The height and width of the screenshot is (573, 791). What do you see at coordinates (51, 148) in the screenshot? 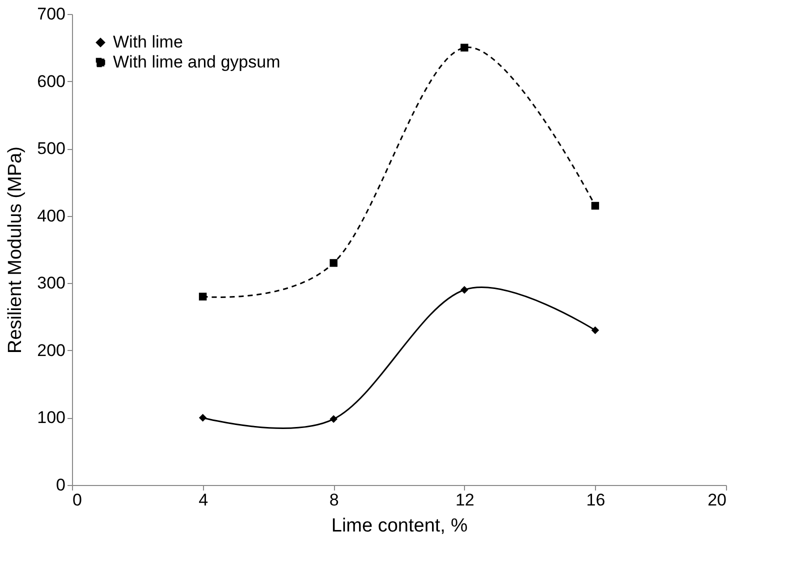
I see `y-tick-label: 500` at bounding box center [51, 148].